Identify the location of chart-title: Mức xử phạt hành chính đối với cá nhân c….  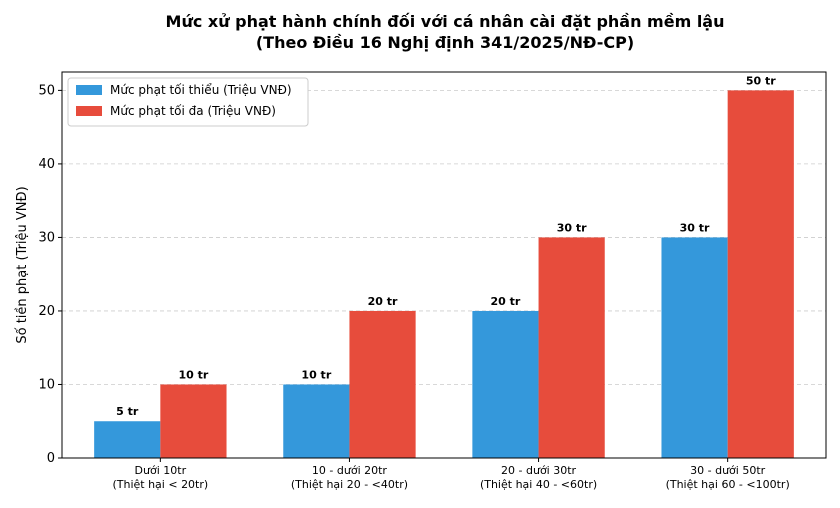
(445, 21).